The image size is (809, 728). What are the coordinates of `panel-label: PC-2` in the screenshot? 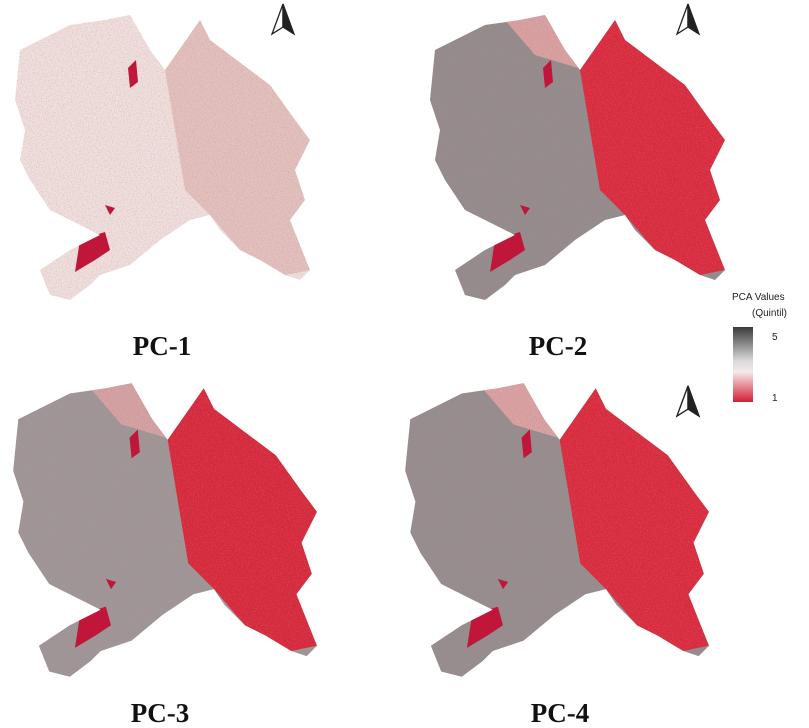 It's located at (558, 346).